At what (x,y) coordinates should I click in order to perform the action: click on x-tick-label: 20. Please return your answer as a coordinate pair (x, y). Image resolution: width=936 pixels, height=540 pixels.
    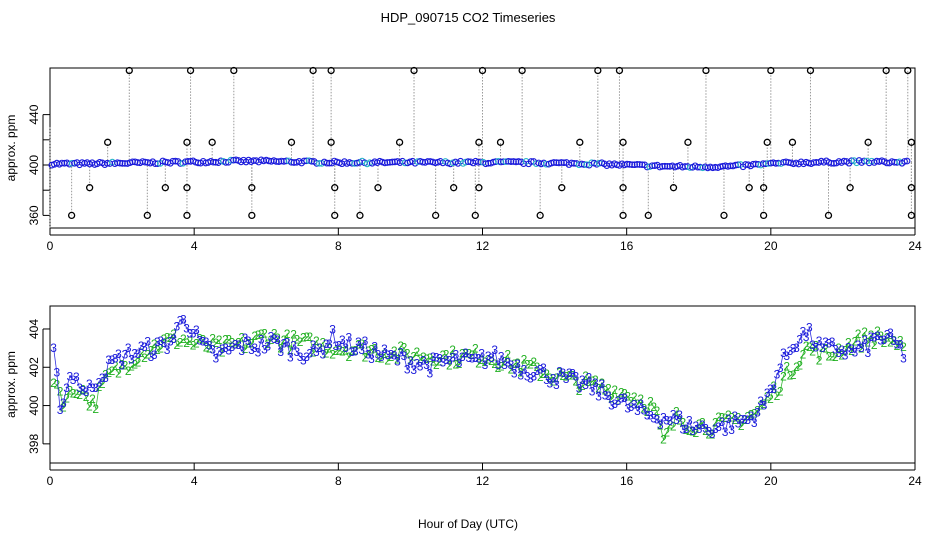
    Looking at the image, I should click on (771, 481).